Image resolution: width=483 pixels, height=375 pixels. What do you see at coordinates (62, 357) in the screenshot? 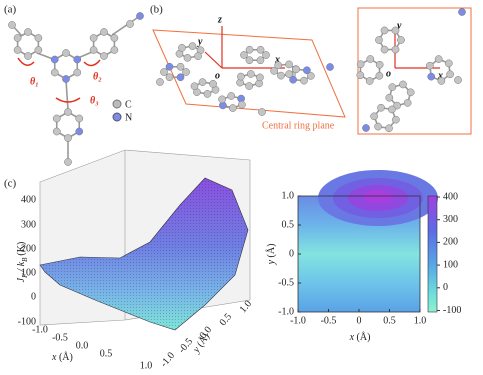
I see `x-axis-label: x (Å)` at bounding box center [62, 357].